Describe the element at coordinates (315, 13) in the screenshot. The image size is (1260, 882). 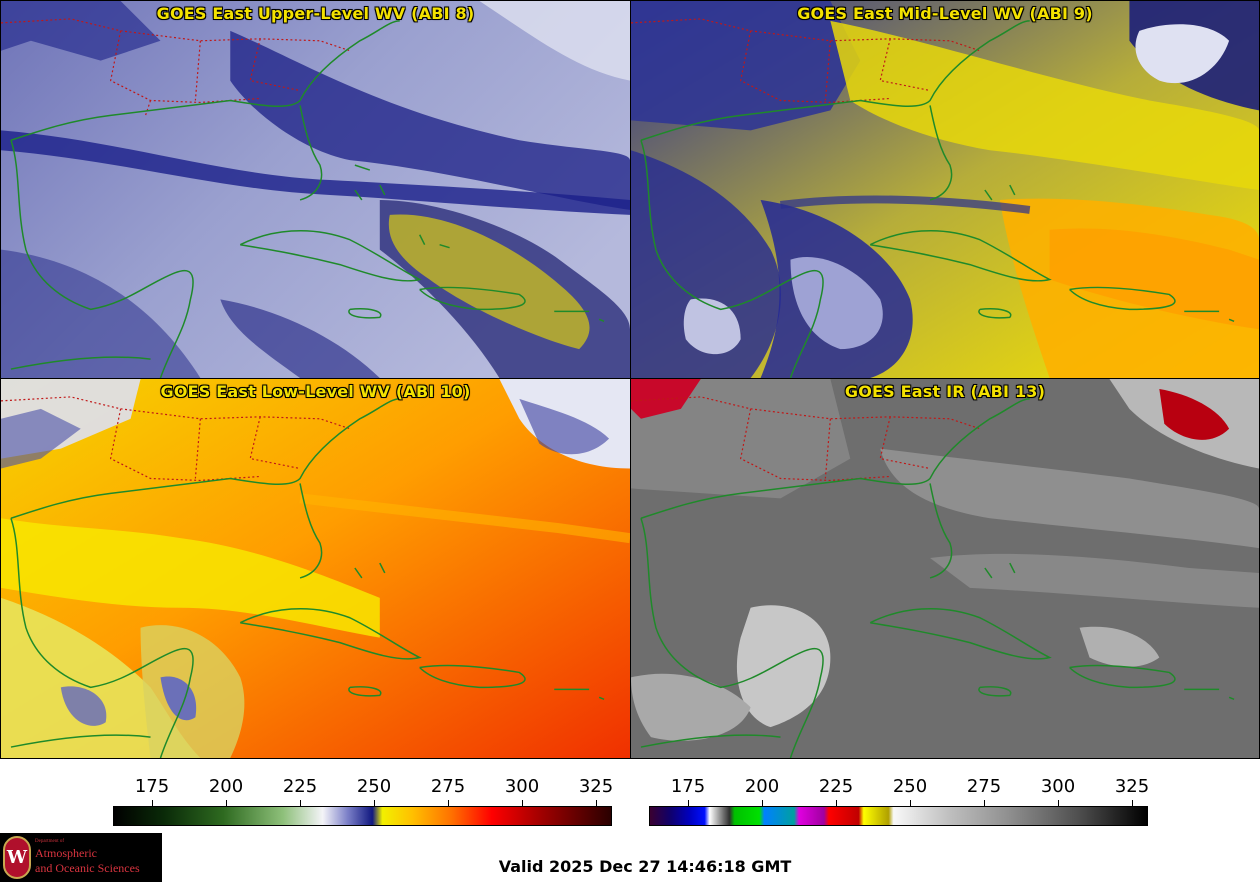
I see `panel-title: GOES East Upper-Level WV (ABI 8)` at that location.